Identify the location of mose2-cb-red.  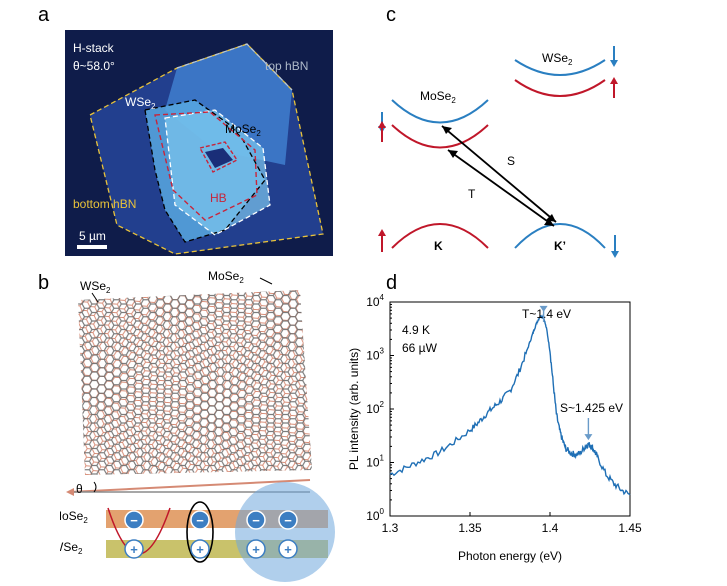
(440, 136).